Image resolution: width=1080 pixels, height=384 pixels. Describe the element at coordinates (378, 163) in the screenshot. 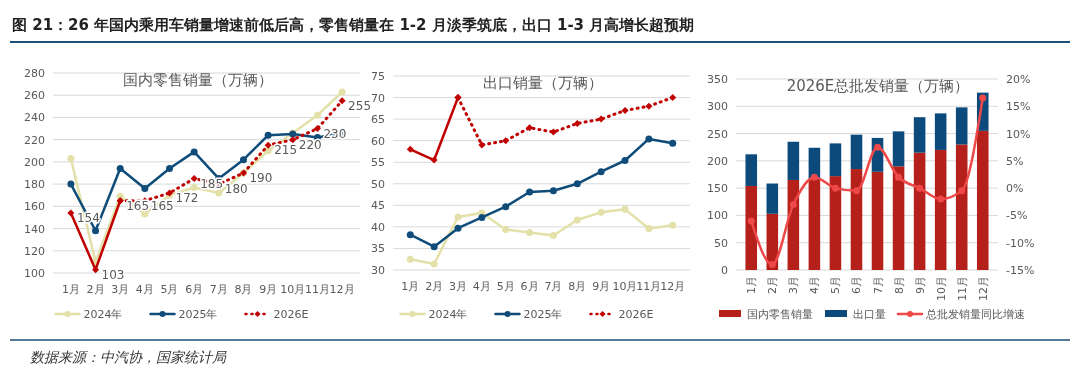

I see `y-tick-label: 55` at that location.